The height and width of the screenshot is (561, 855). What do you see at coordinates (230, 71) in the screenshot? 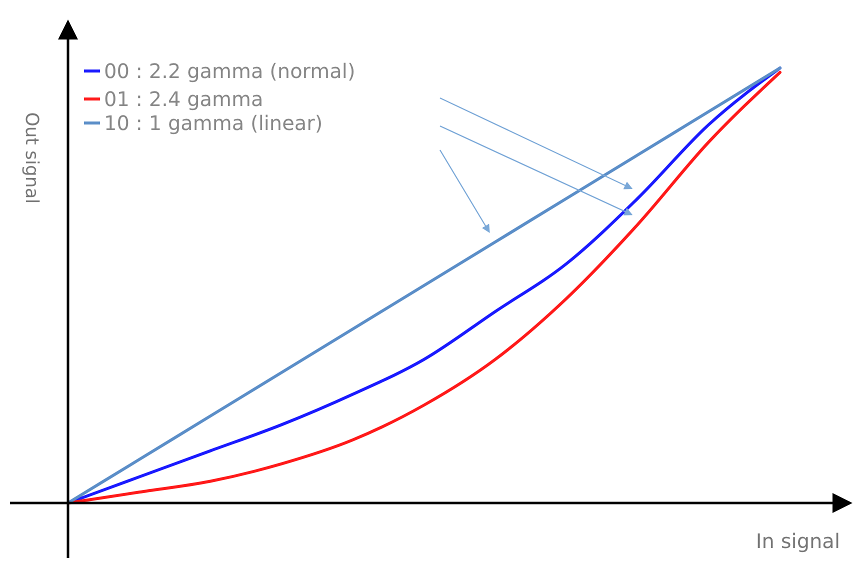
I see `legend-label: 00 : 2.2 gamma (normal)` at bounding box center [230, 71].